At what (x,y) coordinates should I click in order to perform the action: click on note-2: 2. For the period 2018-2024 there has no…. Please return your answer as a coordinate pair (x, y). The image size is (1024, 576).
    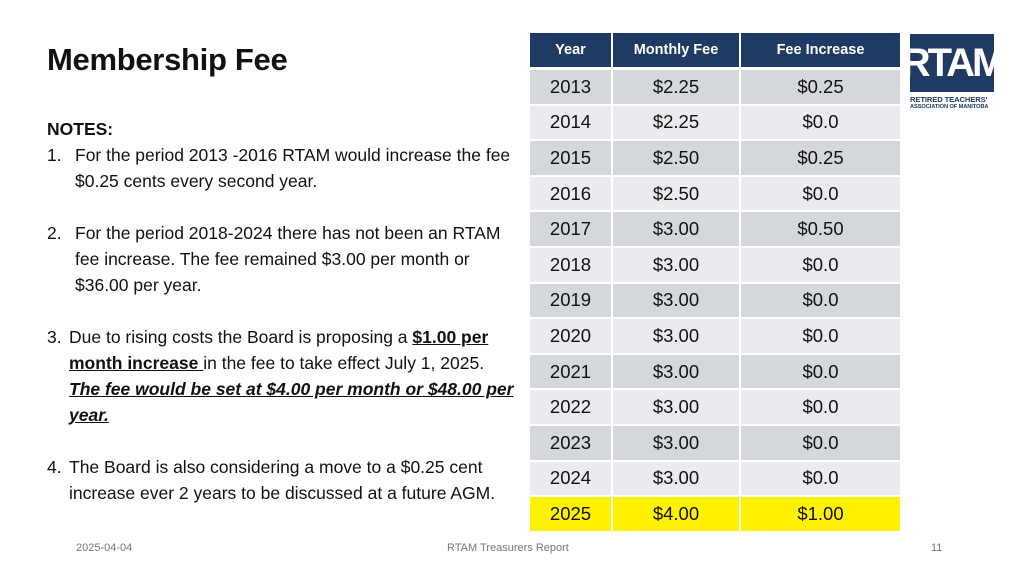
    Looking at the image, I should click on (282, 259).